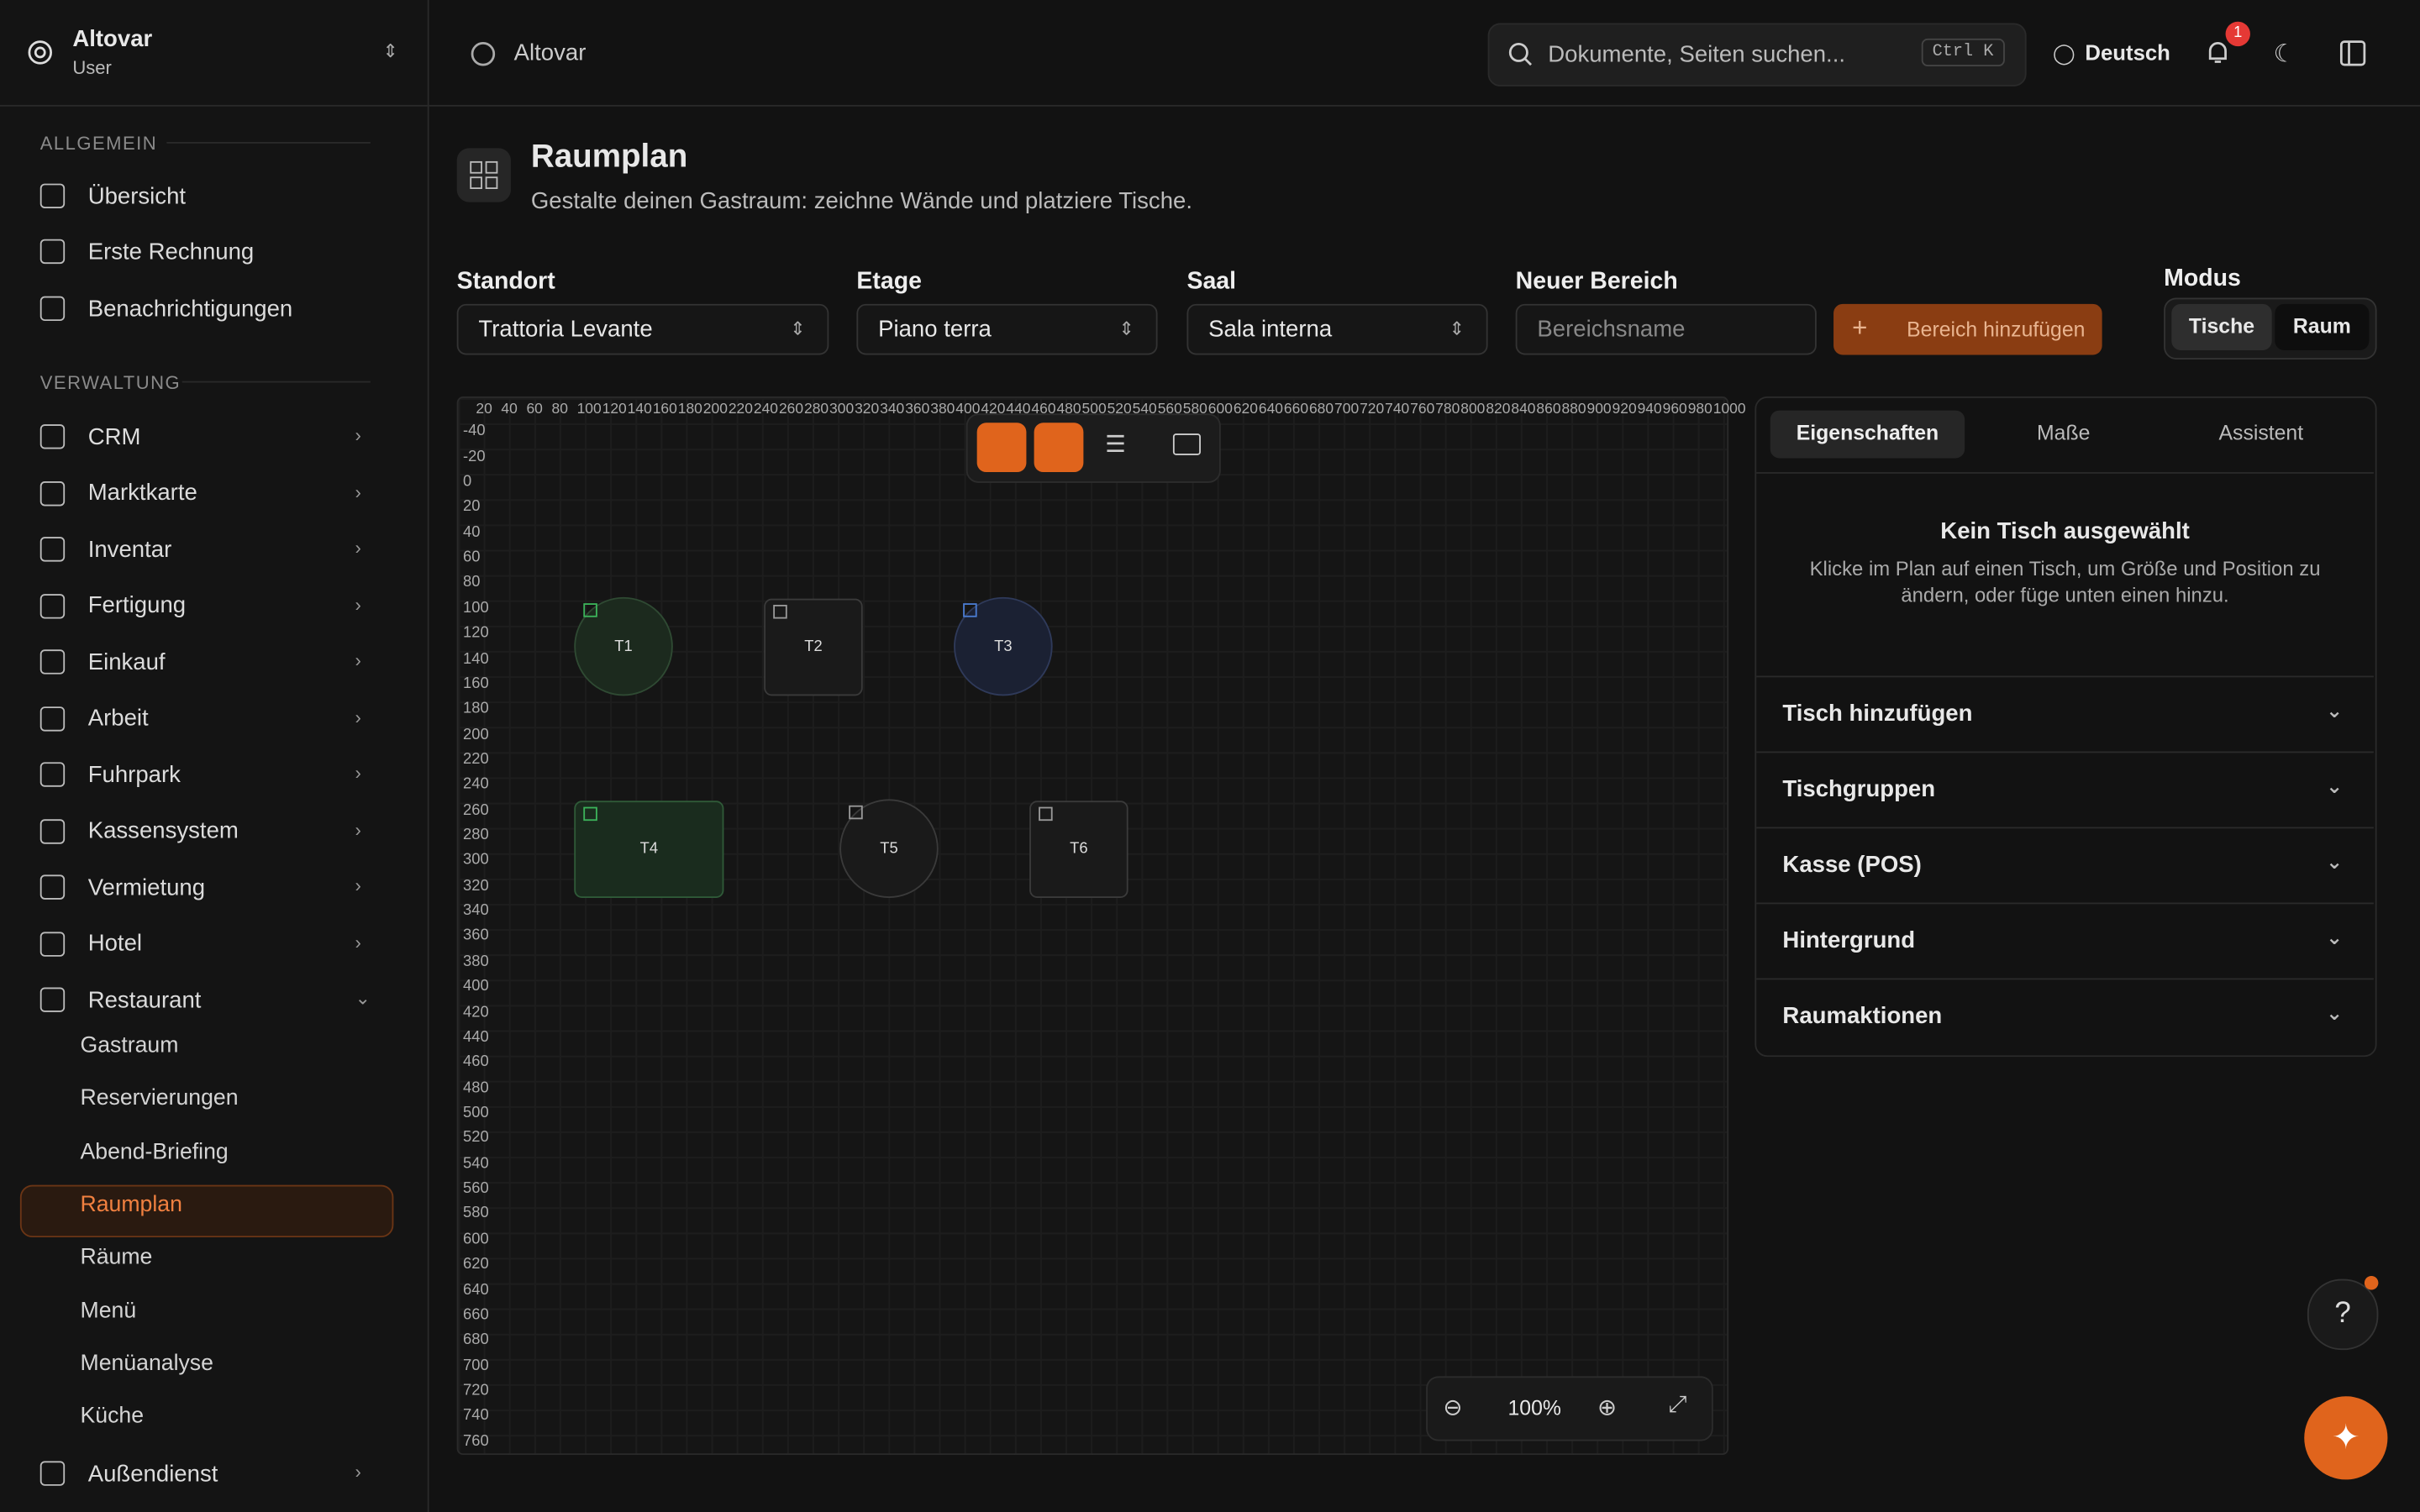 This screenshot has height=1512, width=2420. I want to click on sub-item: Menüanalyse, so click(146, 1363).